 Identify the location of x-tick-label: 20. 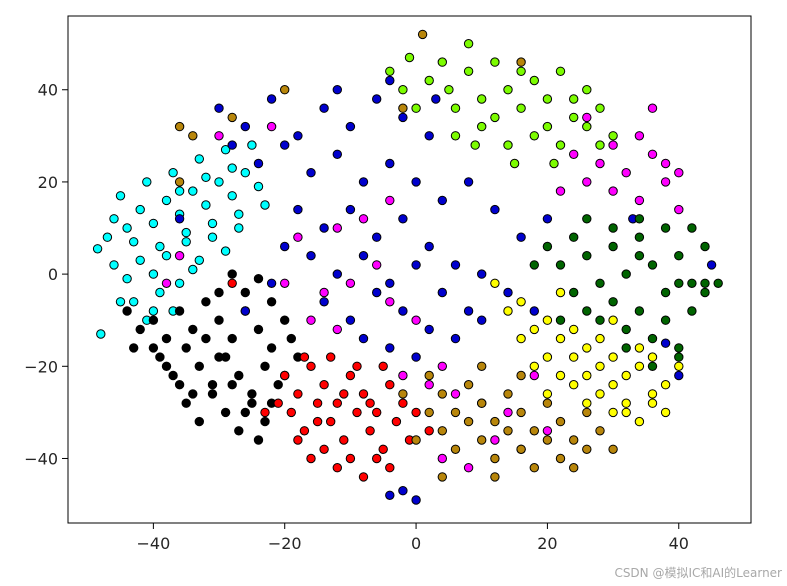
(547, 543).